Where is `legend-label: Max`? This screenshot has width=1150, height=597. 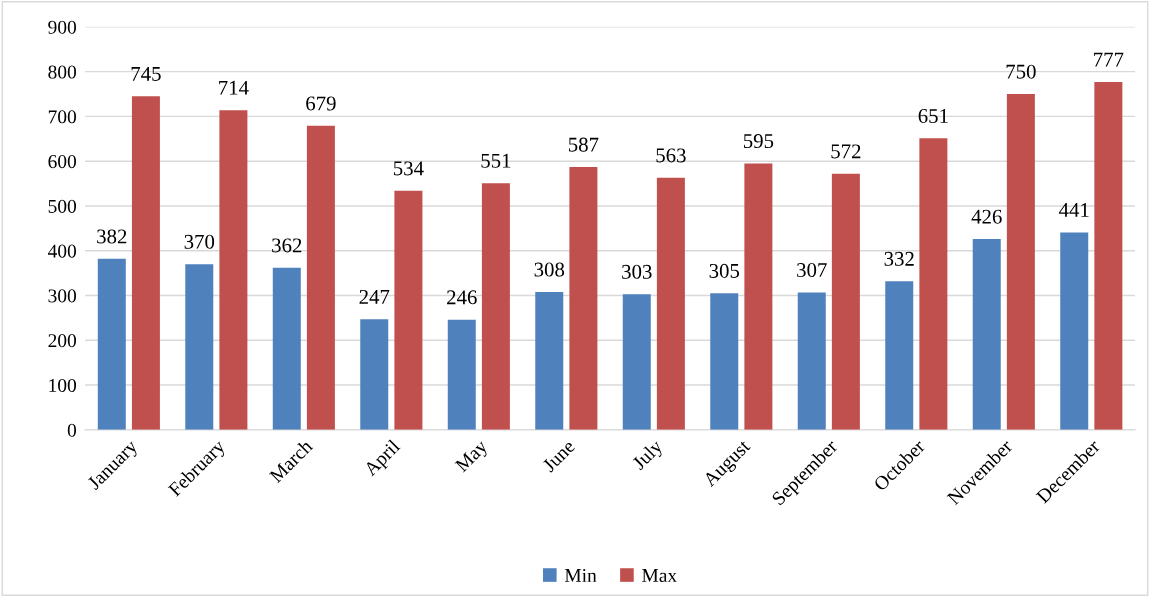 legend-label: Max is located at coordinates (659, 576).